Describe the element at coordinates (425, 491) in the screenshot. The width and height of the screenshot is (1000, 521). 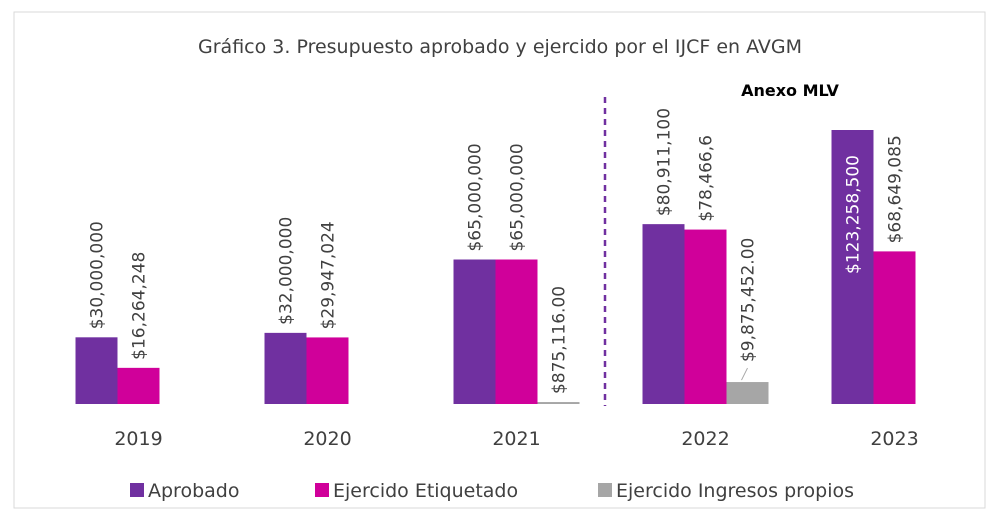
I see `legend-label: Ejercido Etiquetado` at that location.